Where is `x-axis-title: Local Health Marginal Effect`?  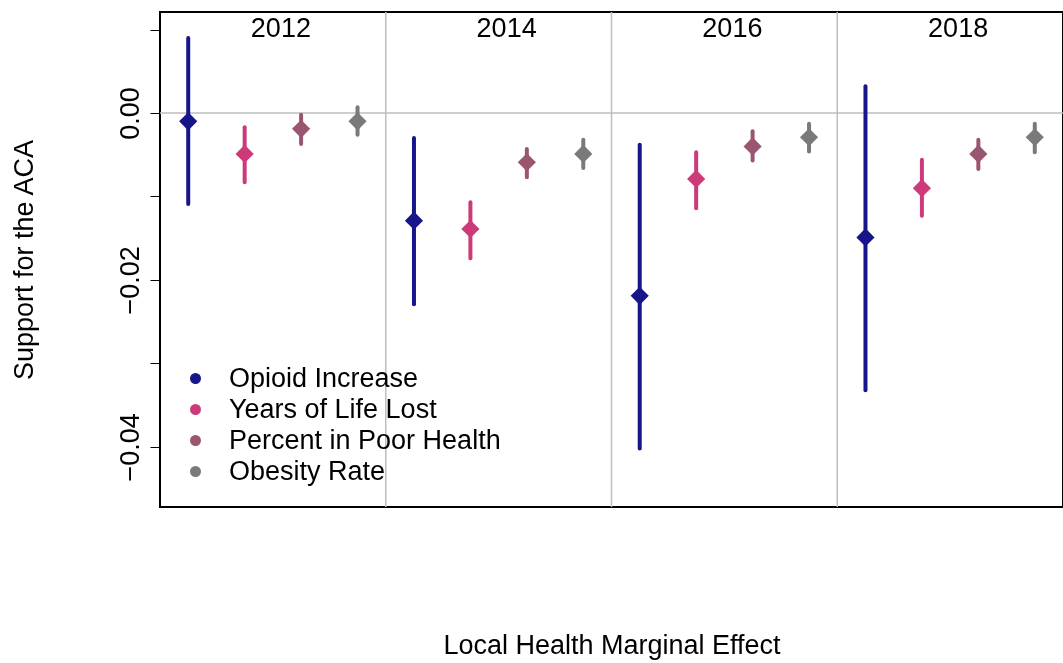
x-axis-title: Local Health Marginal Effect is located at coordinates (612, 644).